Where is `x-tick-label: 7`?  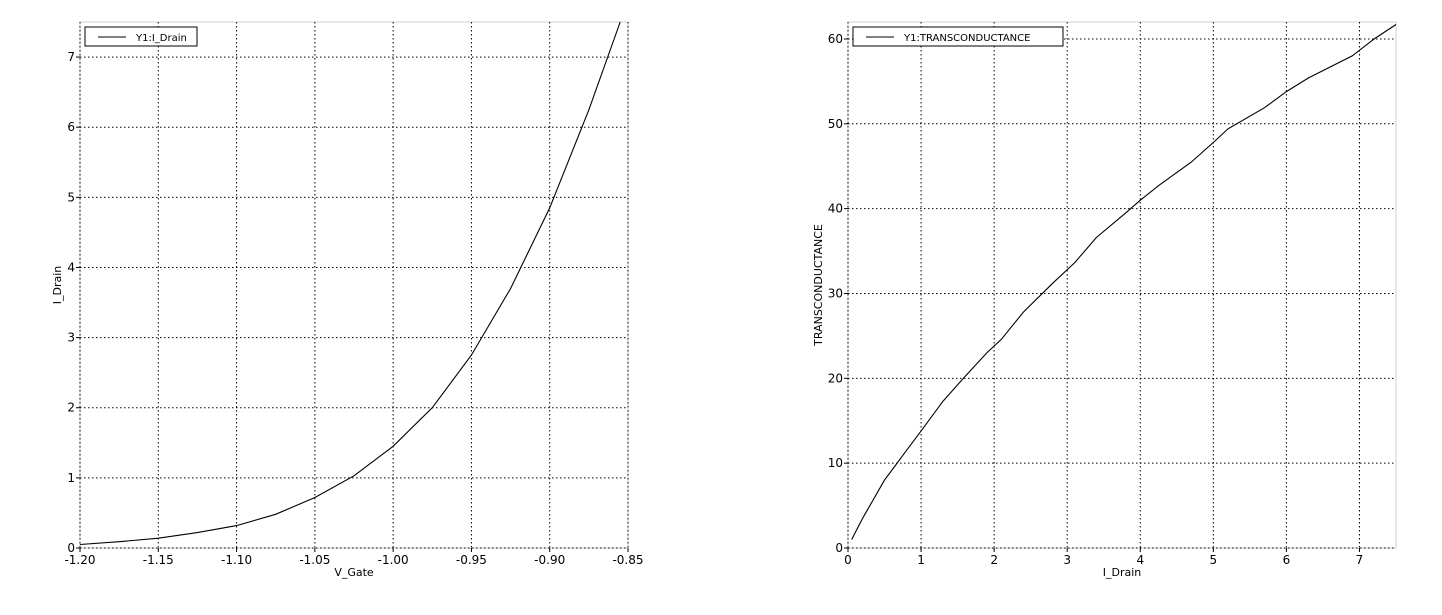
x-tick-label: 7 is located at coordinates (1360, 560).